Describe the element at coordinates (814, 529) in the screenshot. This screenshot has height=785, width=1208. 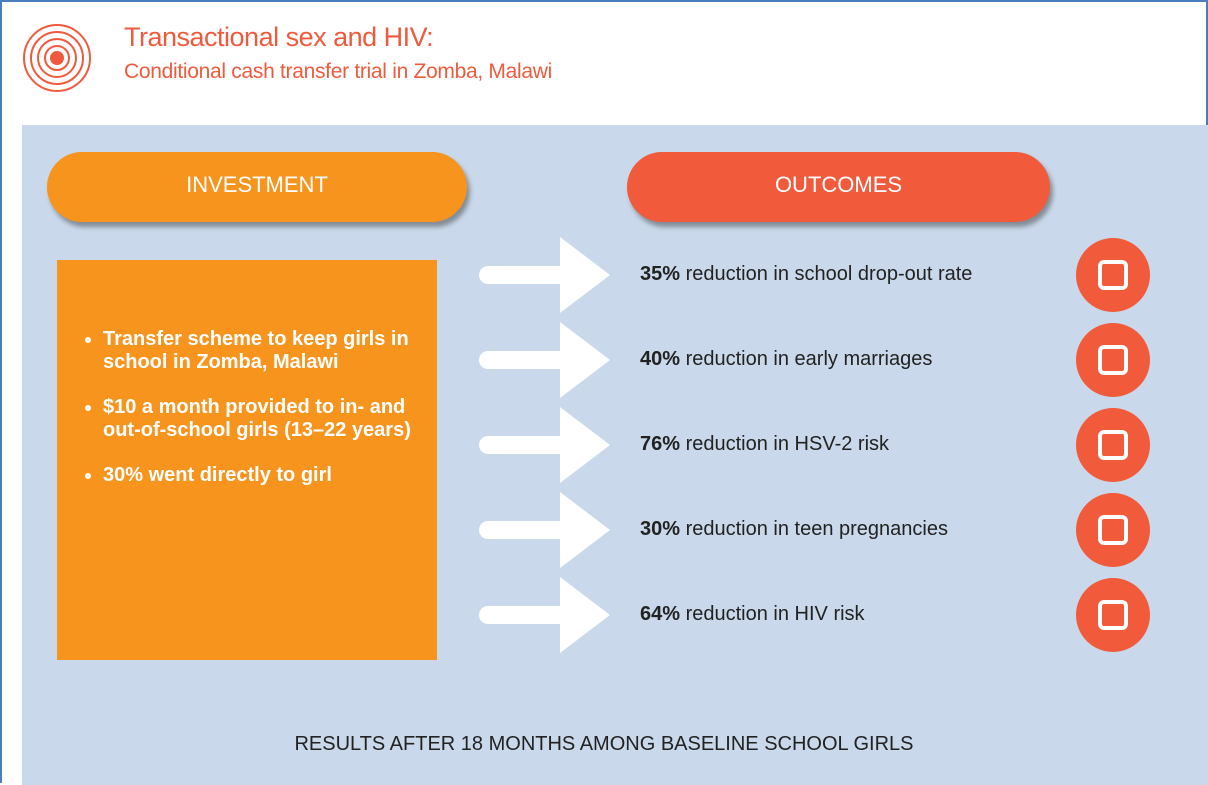
I see `outcome-text: reduction in teen pregnancies` at that location.